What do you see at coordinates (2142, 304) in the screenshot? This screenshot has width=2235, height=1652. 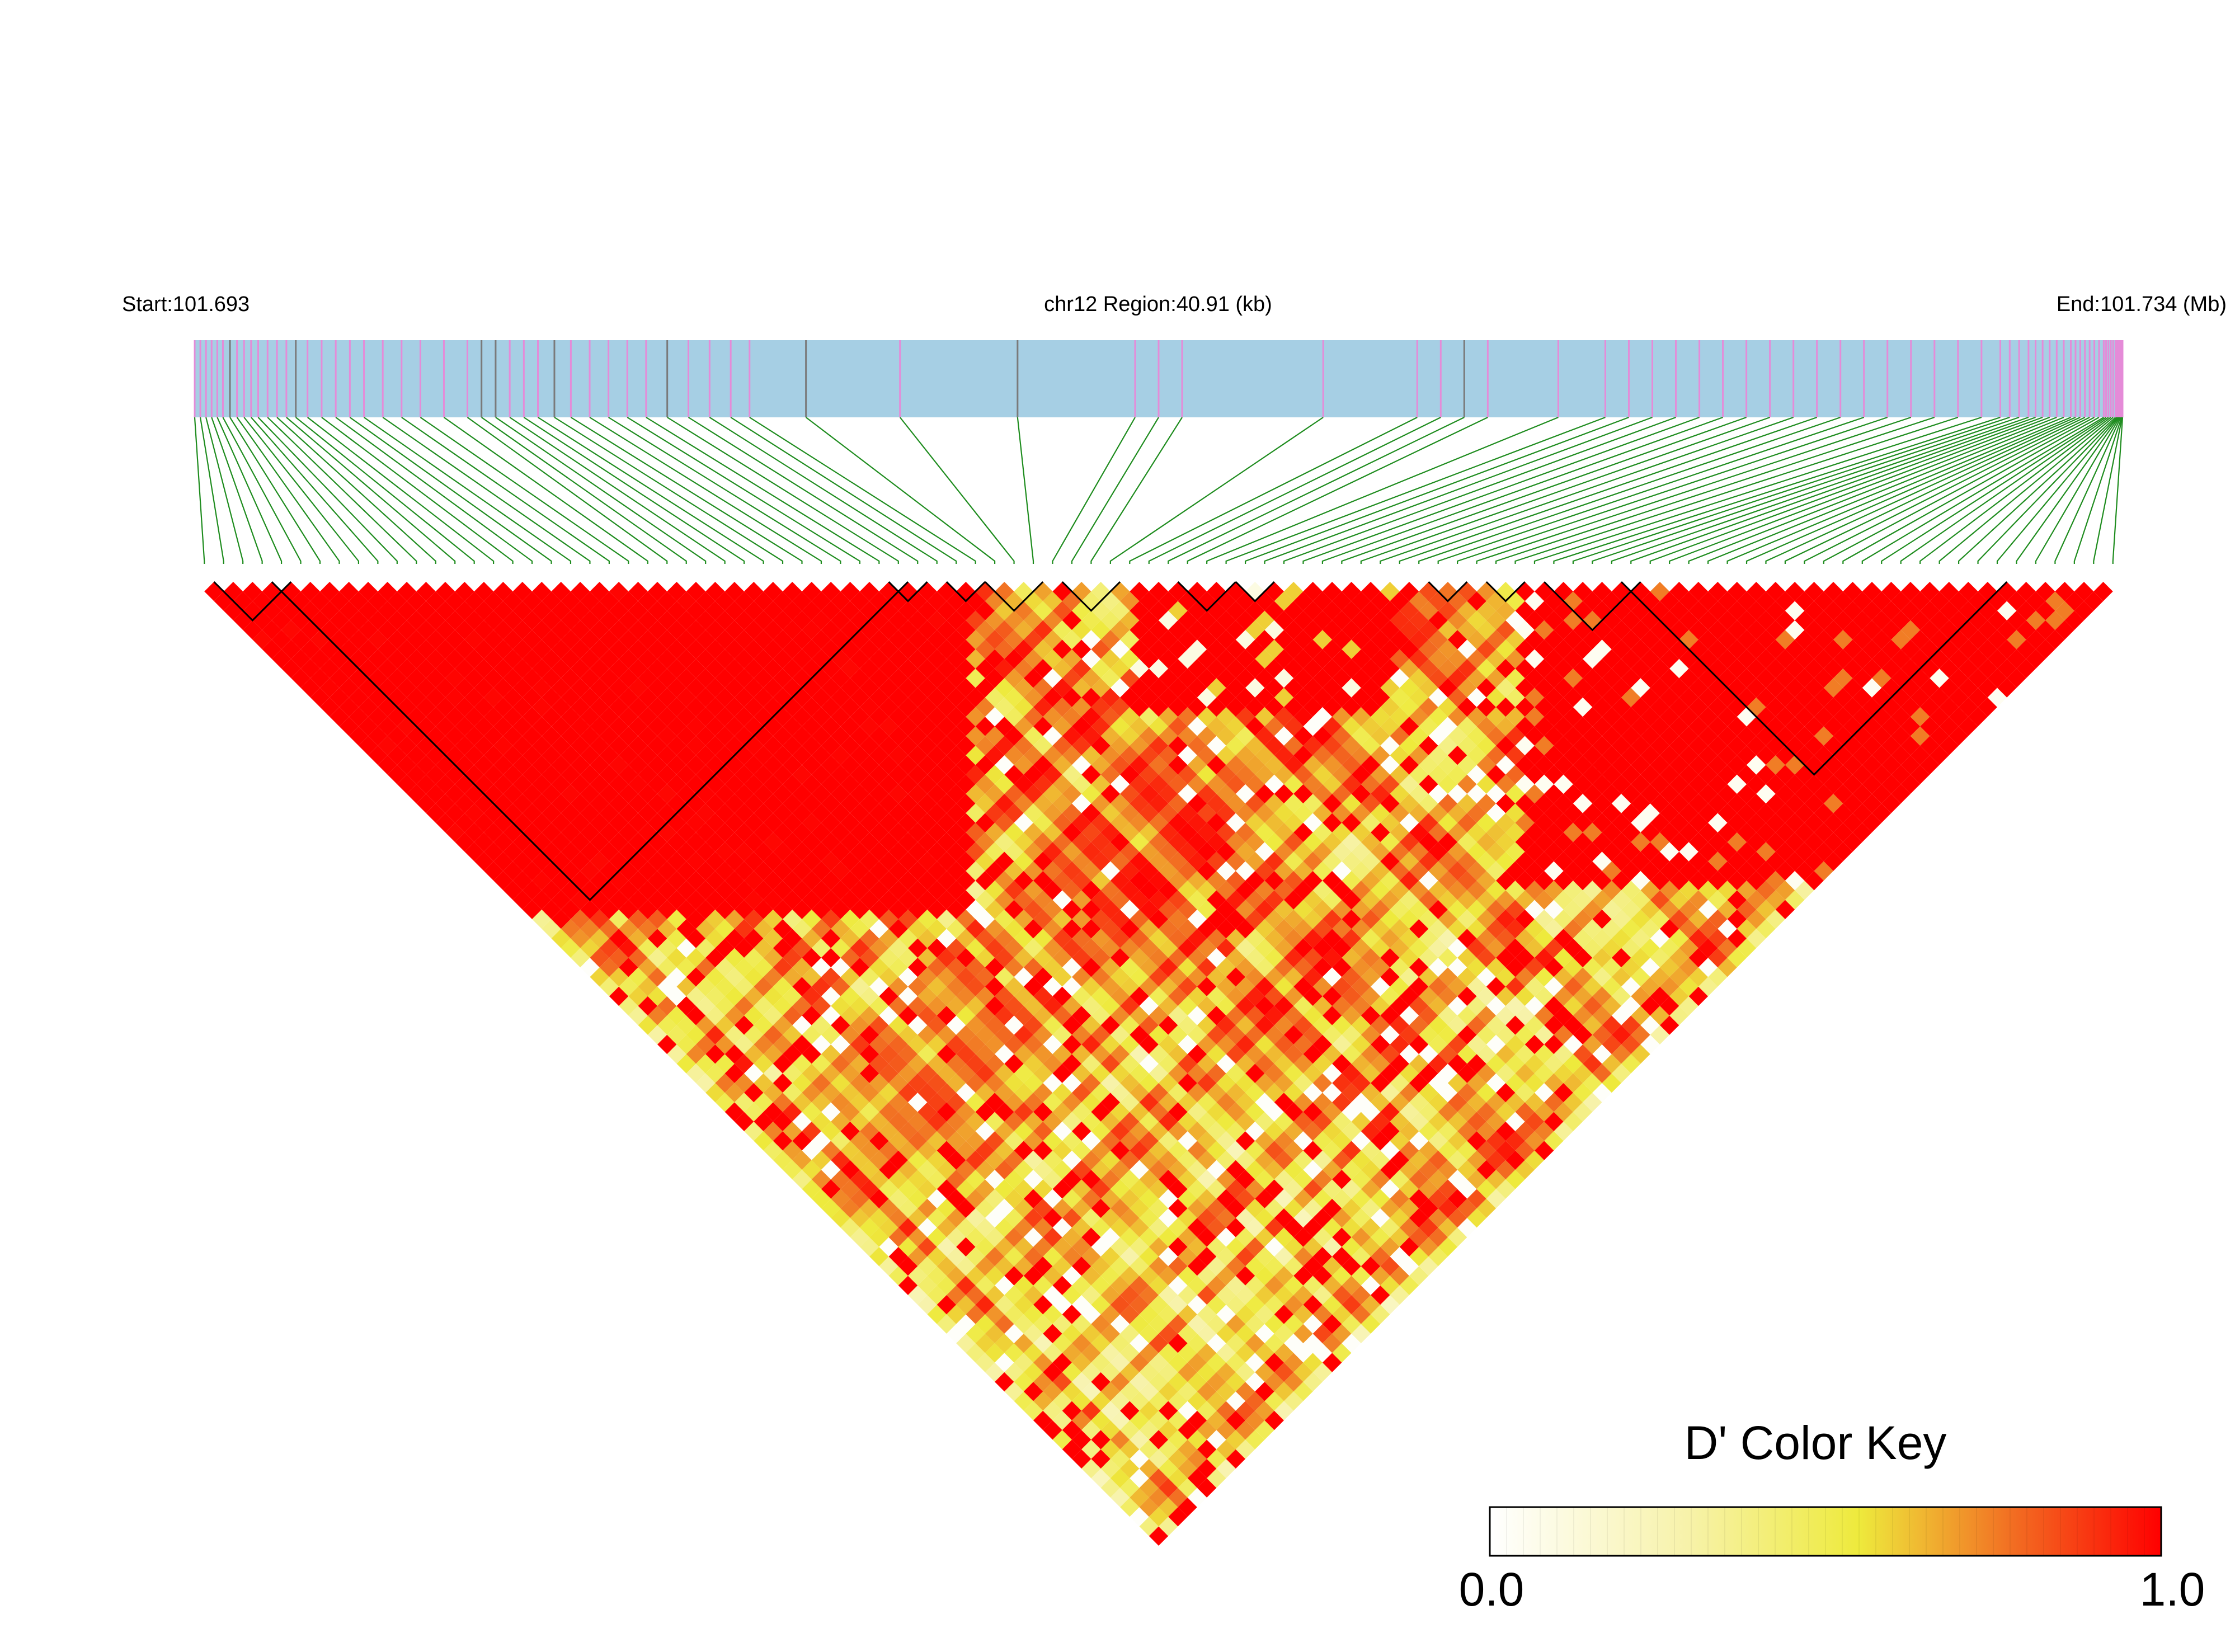 I see `end-label: End:101.734 (Mb)` at bounding box center [2142, 304].